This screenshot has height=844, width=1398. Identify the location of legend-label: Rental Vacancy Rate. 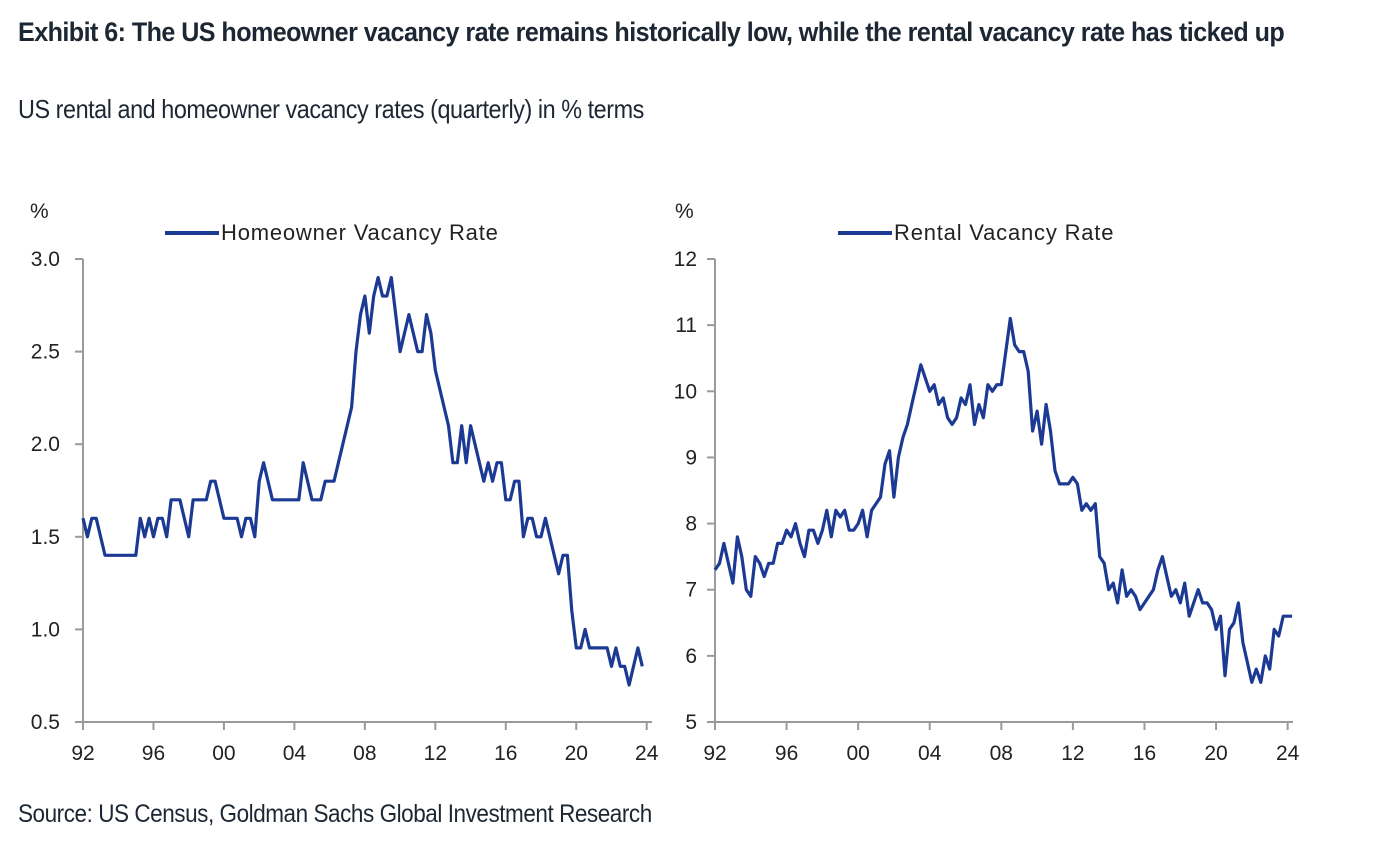
(1004, 232).